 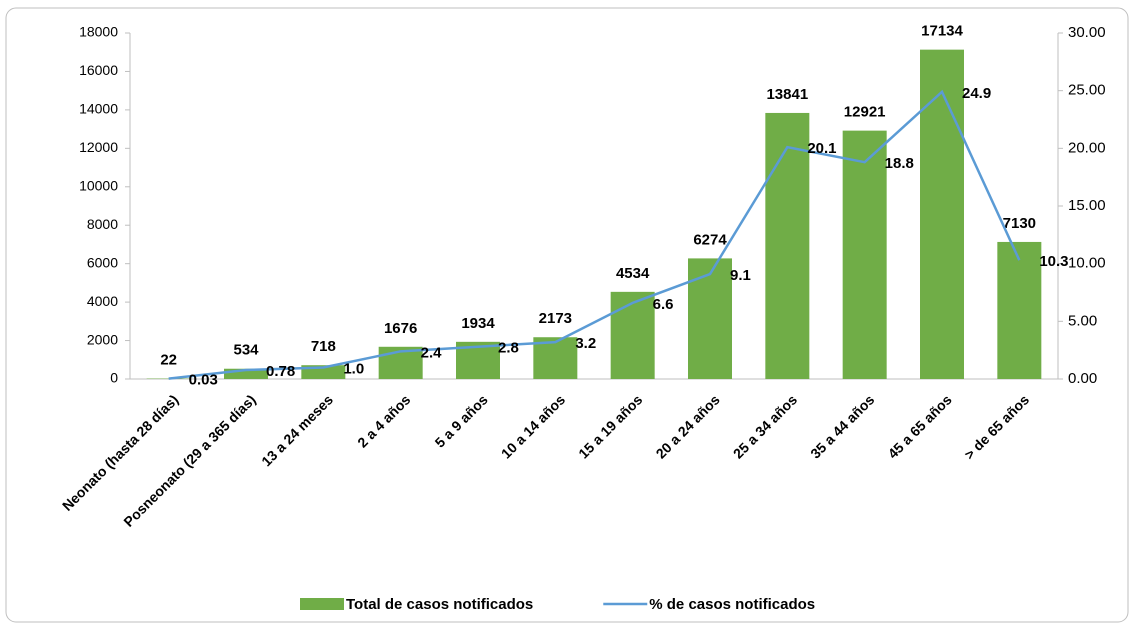 I want to click on y-tick-label: 12000, so click(x=98, y=147).